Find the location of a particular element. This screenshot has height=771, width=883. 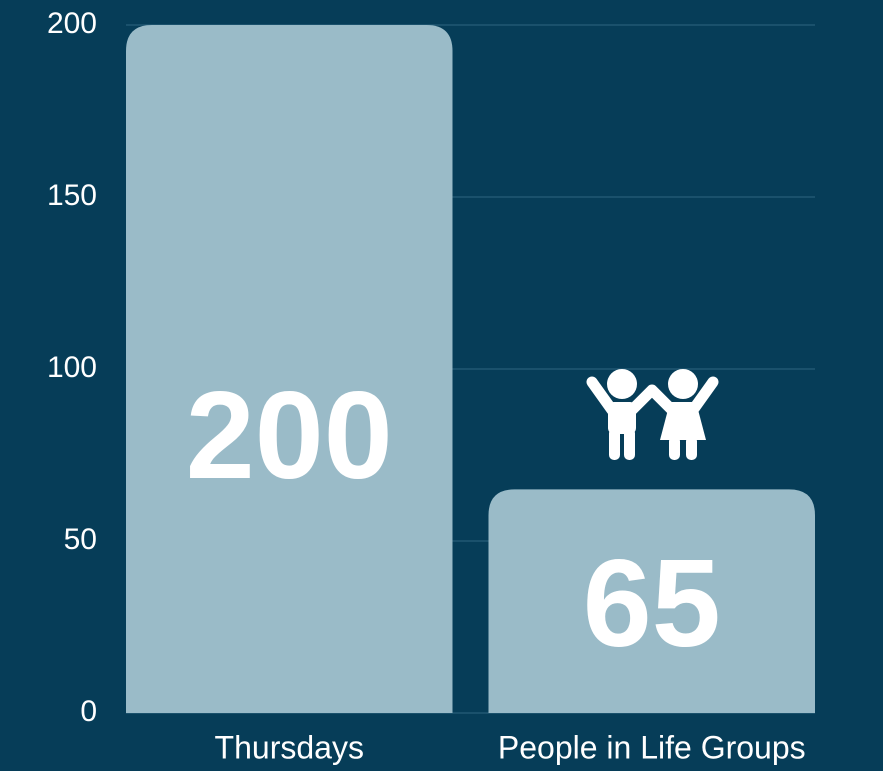

y-tick-label: 200 is located at coordinates (72, 23).